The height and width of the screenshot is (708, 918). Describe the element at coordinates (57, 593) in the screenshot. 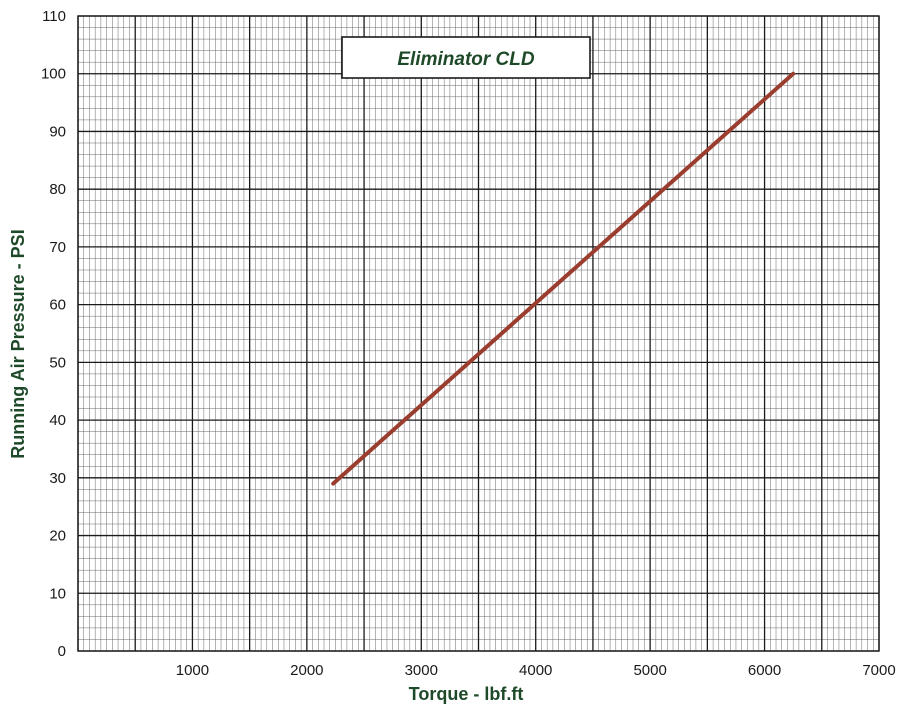

I see `y-tick-label: 10` at that location.